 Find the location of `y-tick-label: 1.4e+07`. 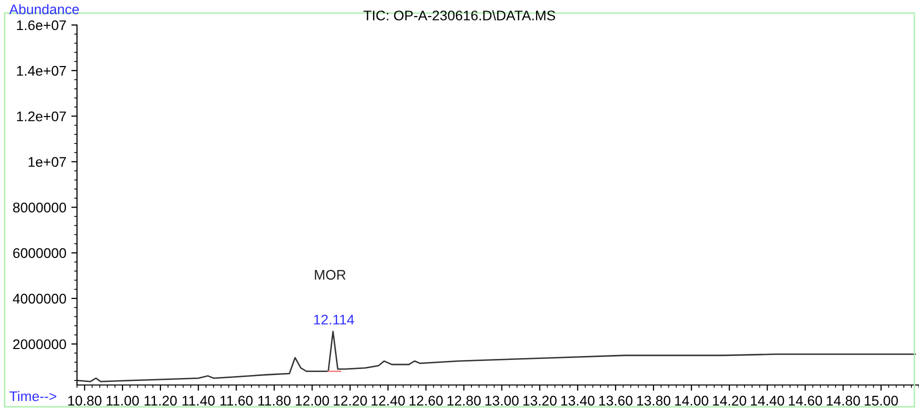

y-tick-label: 1.4e+07 is located at coordinates (41, 71).